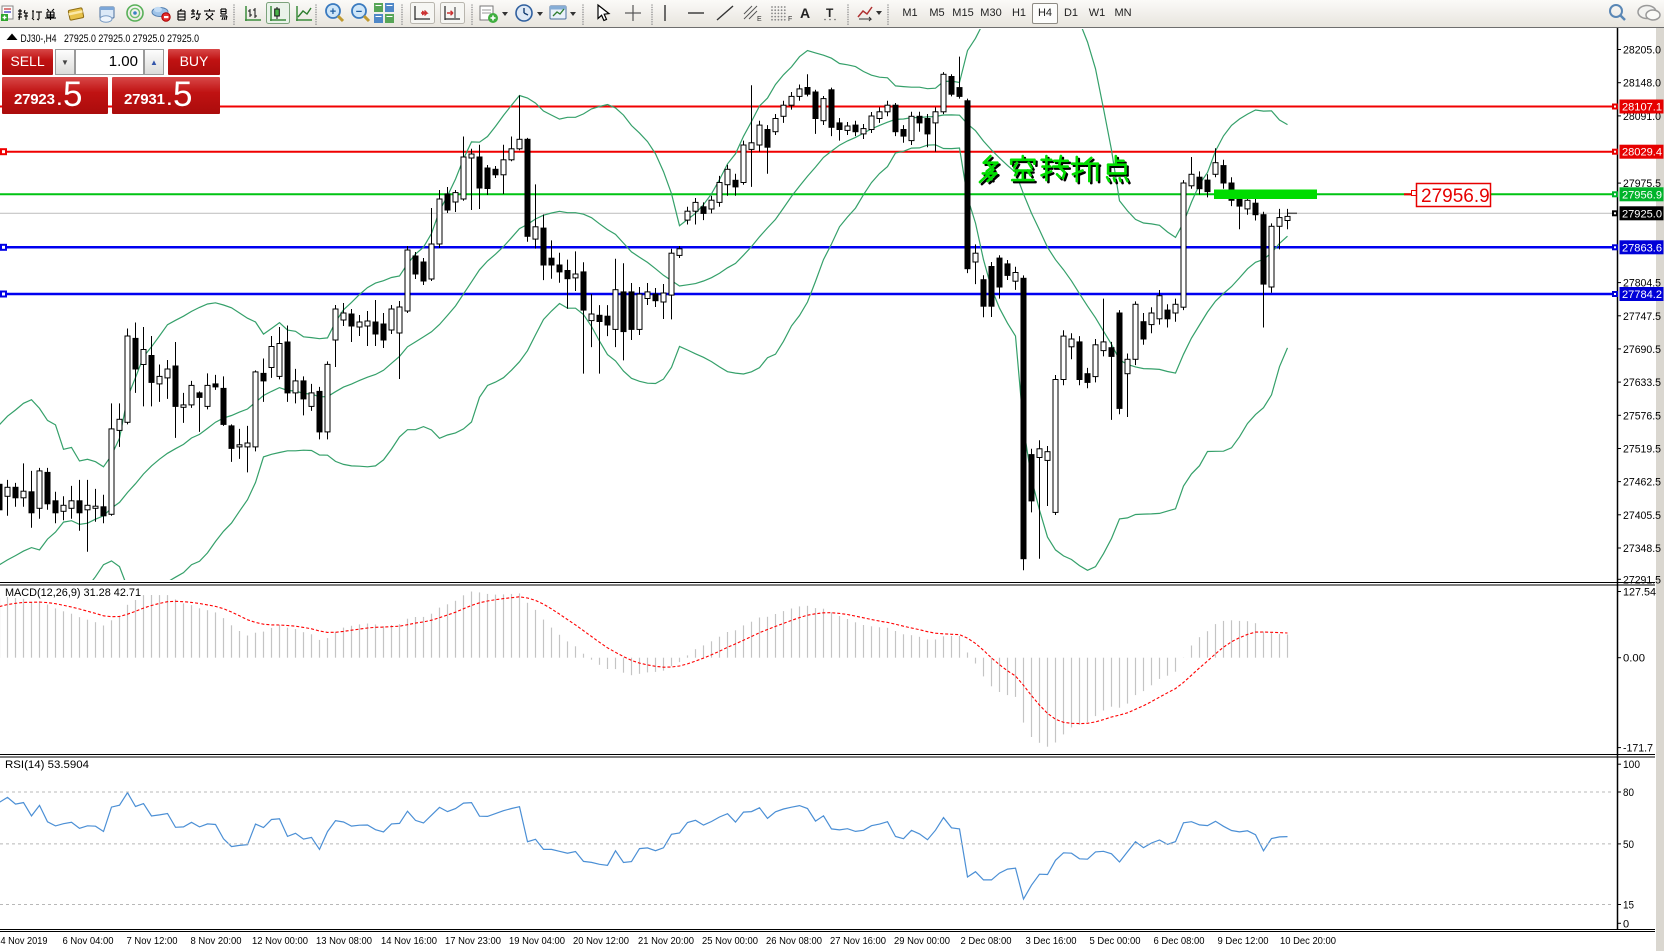 This screenshot has width=1664, height=951. What do you see at coordinates (24, 941) in the screenshot?
I see `svg-text: 4 Nov 2019` at bounding box center [24, 941].